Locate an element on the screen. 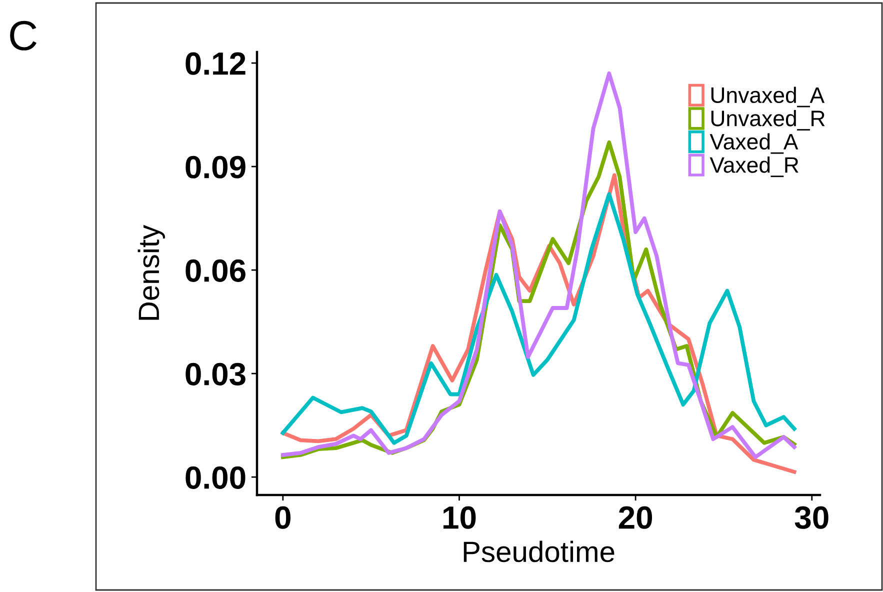 The height and width of the screenshot is (592, 883). y-tick-label: 0.00 is located at coordinates (216, 477).